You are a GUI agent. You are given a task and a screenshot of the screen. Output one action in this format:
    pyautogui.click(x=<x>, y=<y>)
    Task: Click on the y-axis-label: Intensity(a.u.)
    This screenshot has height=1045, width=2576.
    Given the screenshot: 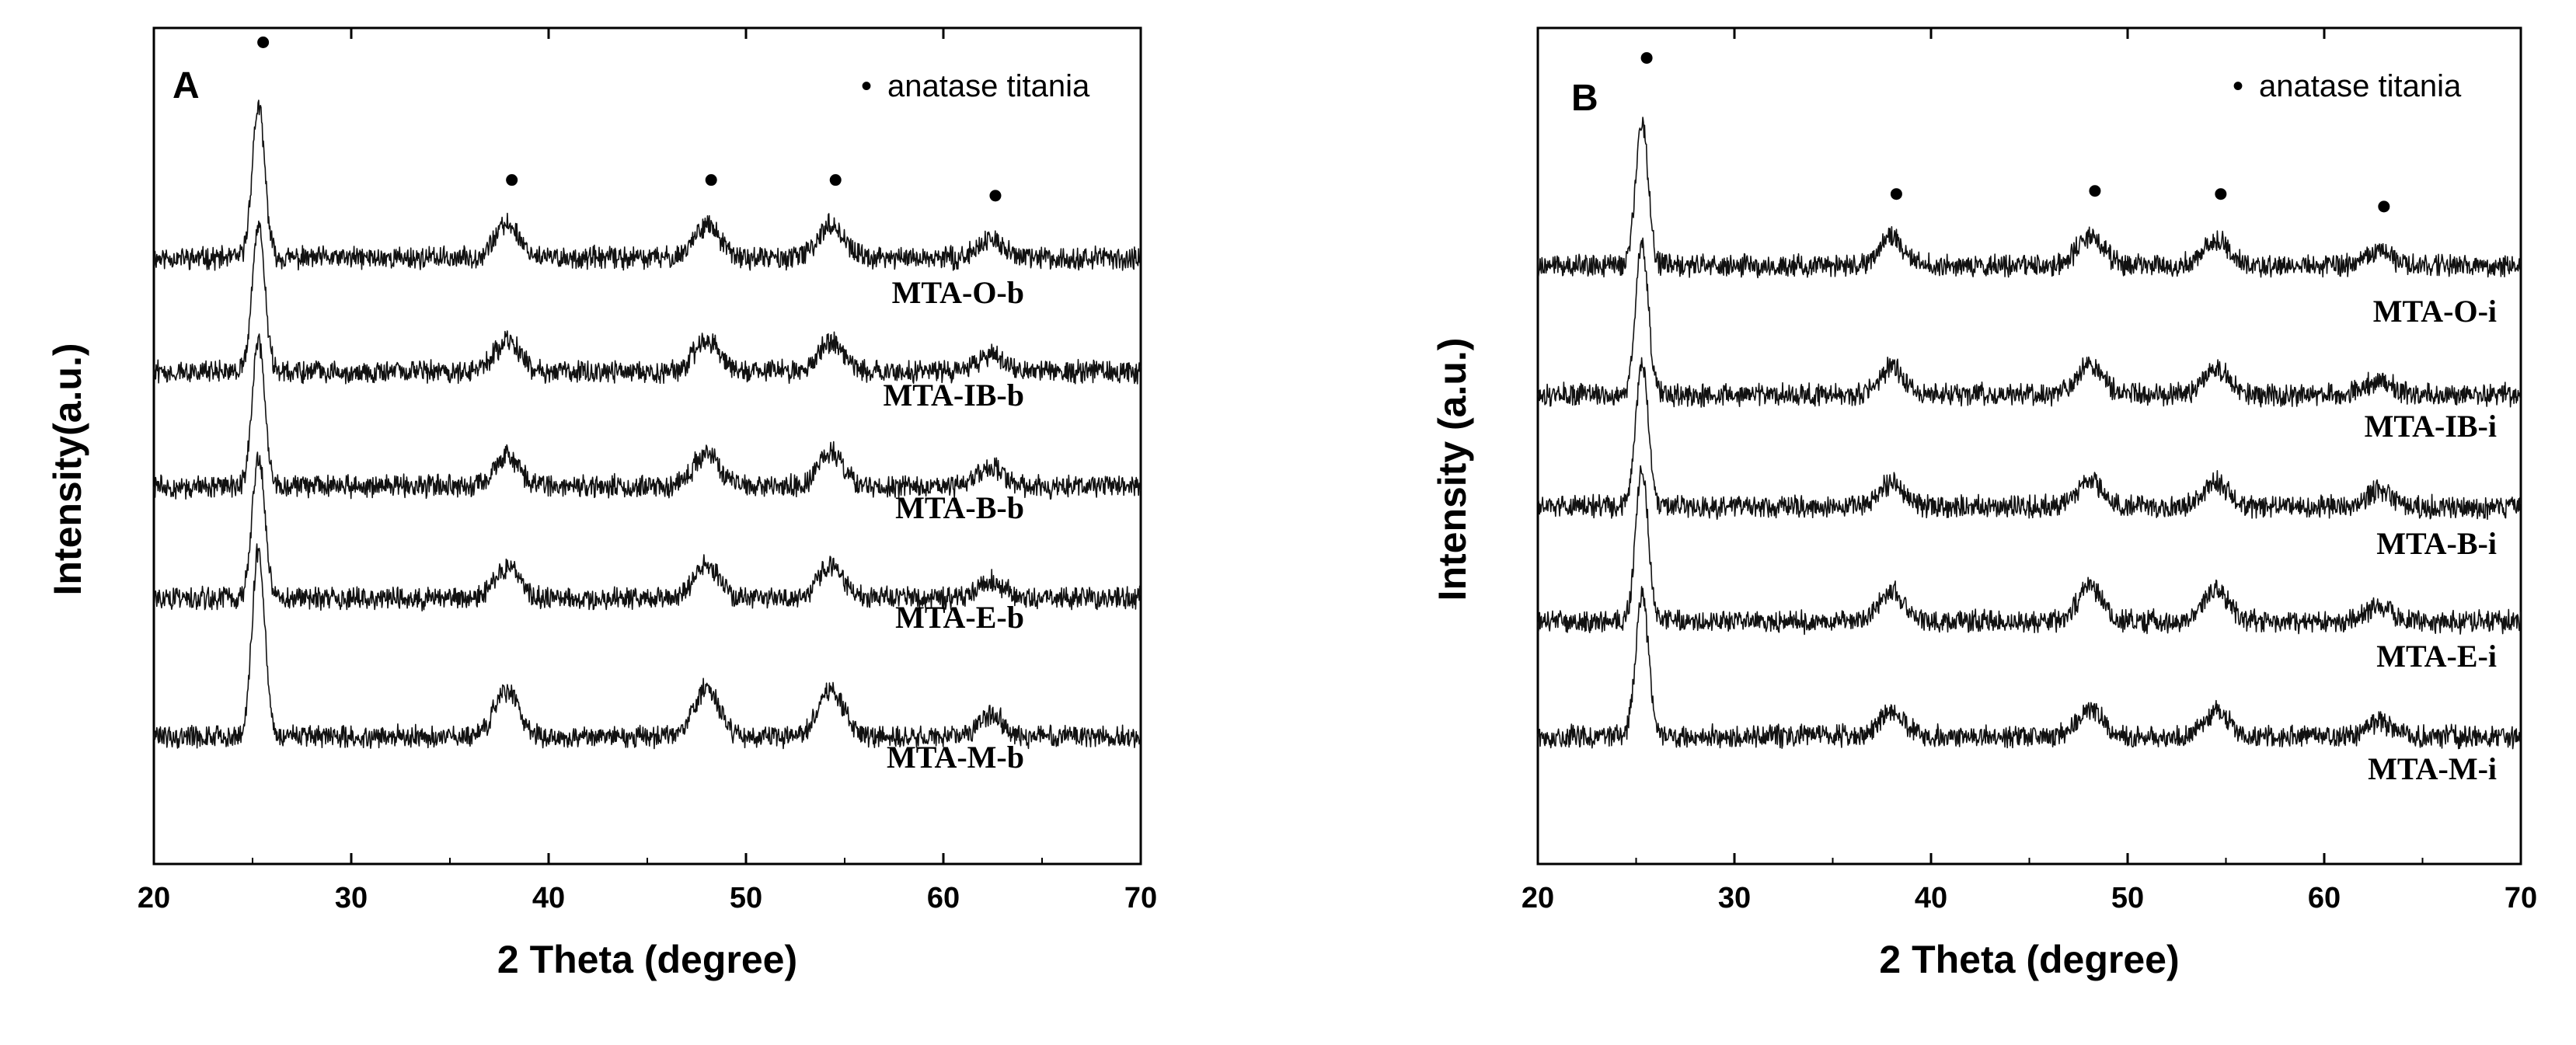 What is the action you would take?
    pyautogui.click(x=67, y=469)
    